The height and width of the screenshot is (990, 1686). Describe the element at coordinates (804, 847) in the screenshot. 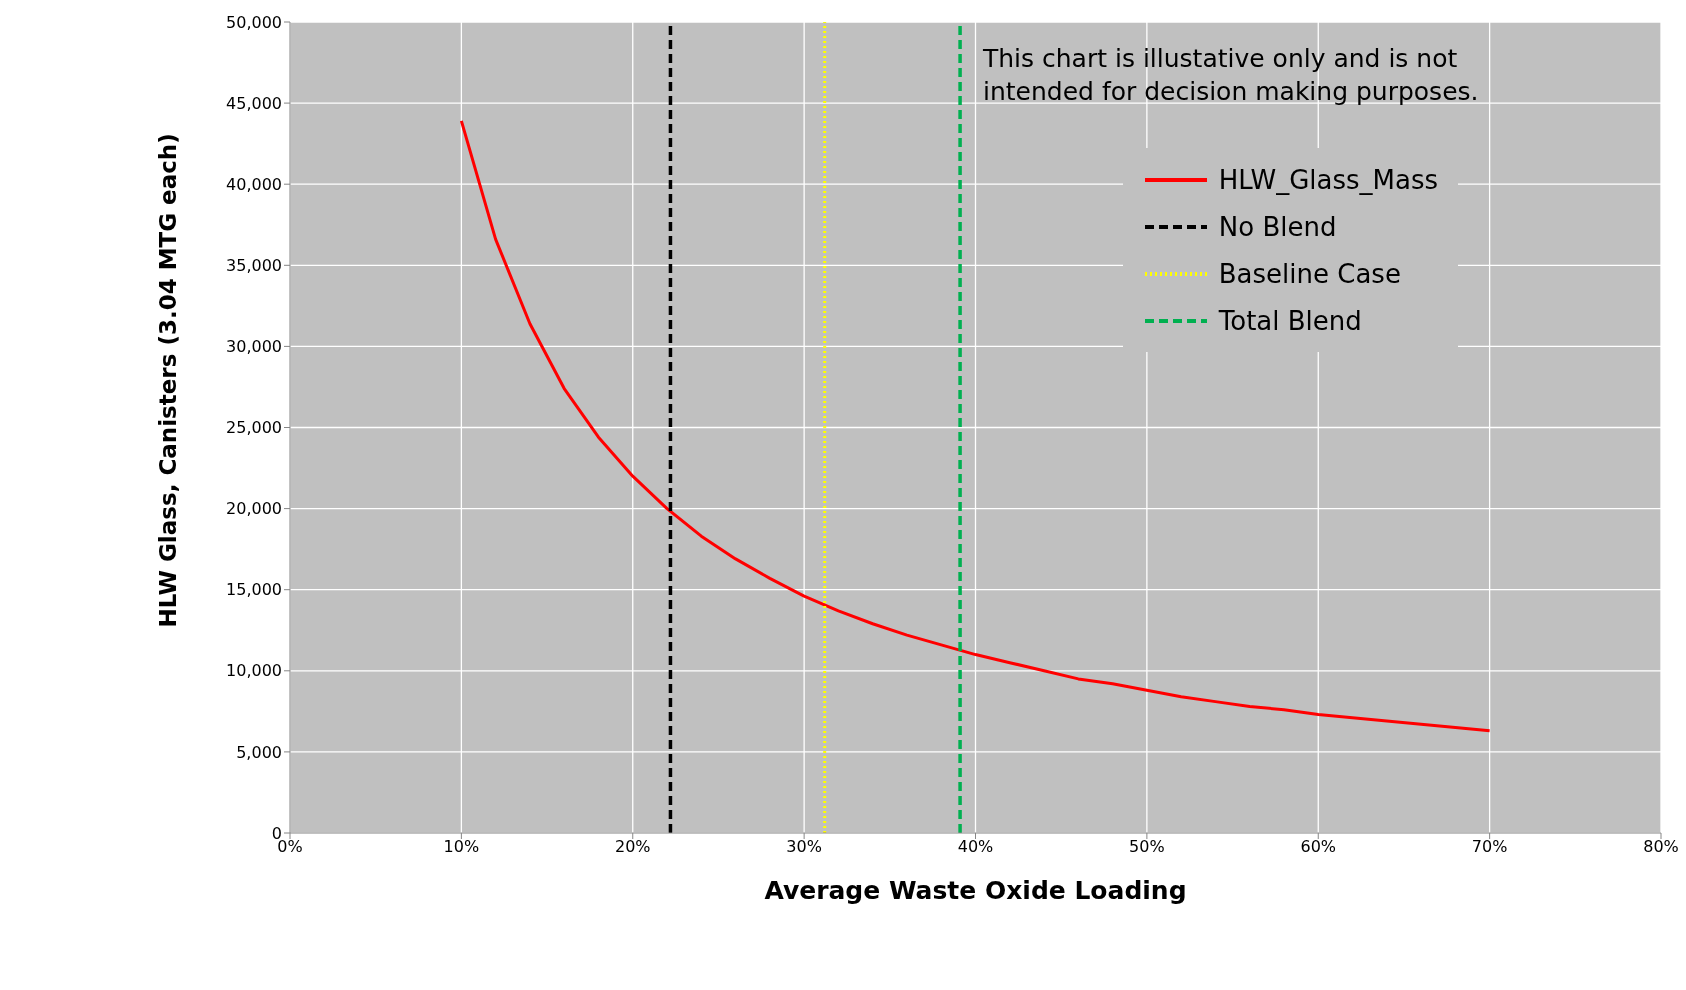

I see `x-tick-label: 30%` at that location.